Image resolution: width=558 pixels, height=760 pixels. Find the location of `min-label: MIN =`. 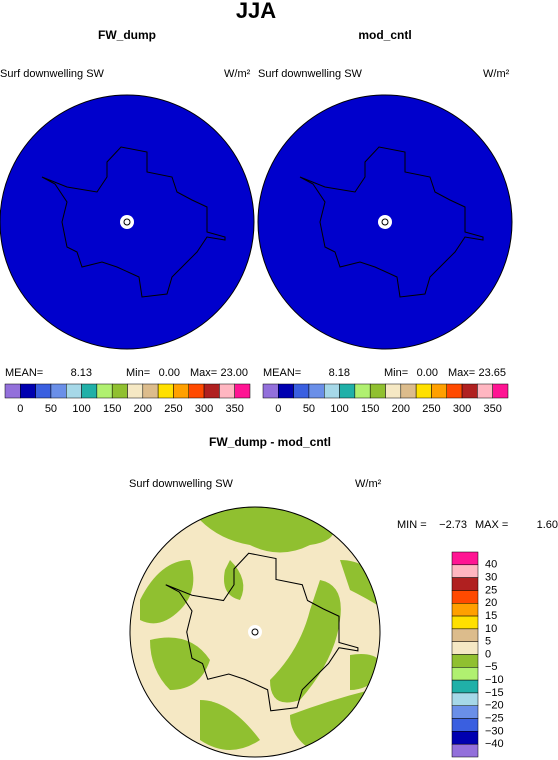

min-label: MIN = is located at coordinates (412, 525).